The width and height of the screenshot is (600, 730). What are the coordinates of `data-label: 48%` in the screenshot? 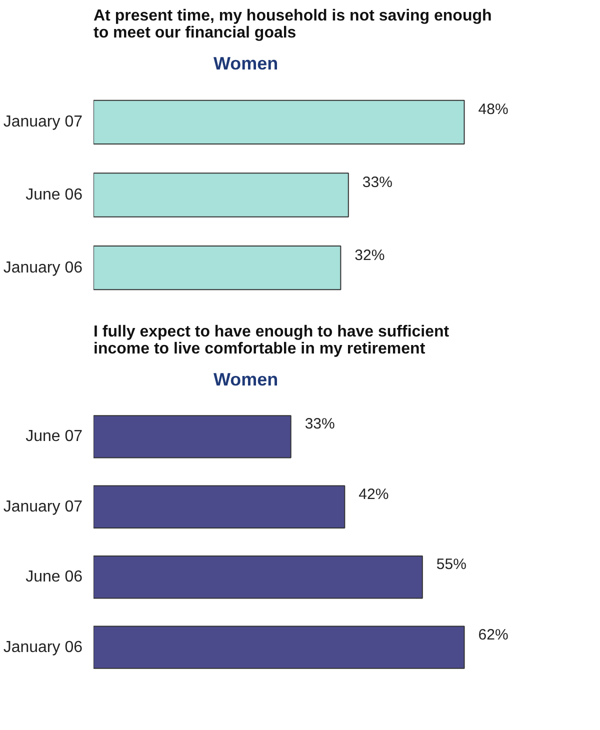 It's located at (493, 109).